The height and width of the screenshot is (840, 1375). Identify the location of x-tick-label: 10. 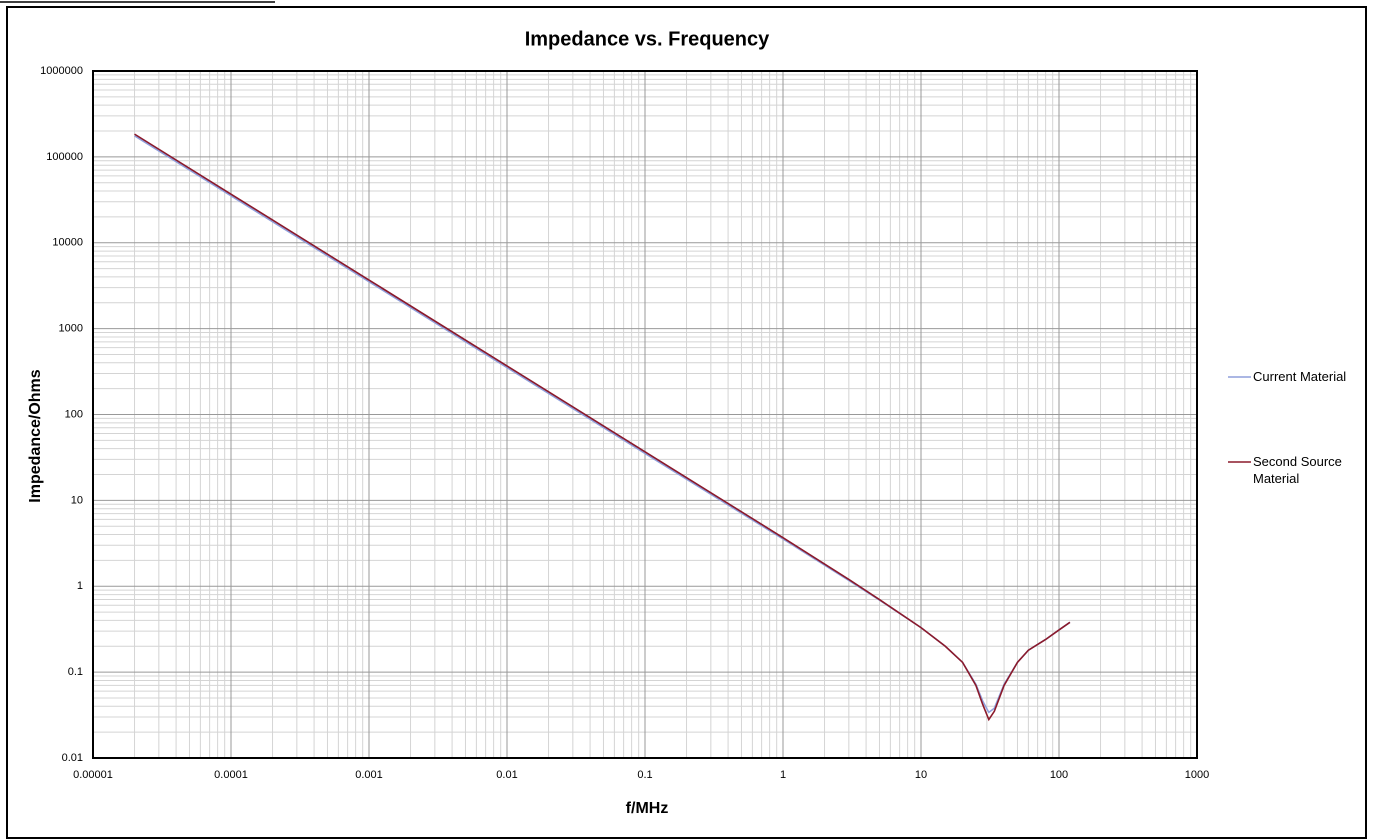
(921, 775).